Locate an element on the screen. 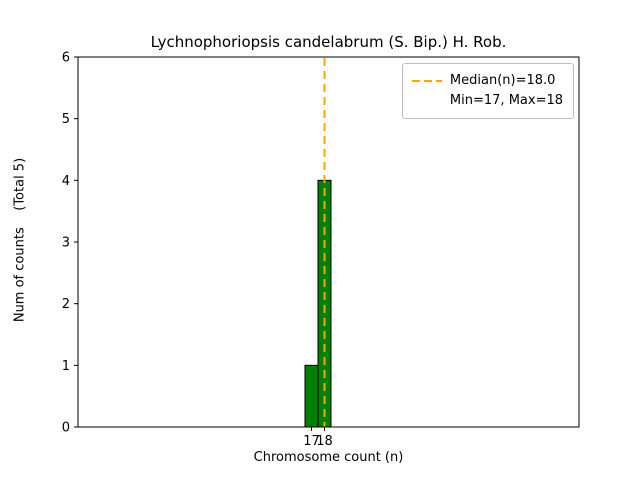  x-axis-label: Chromosome count (n) is located at coordinates (328, 457).